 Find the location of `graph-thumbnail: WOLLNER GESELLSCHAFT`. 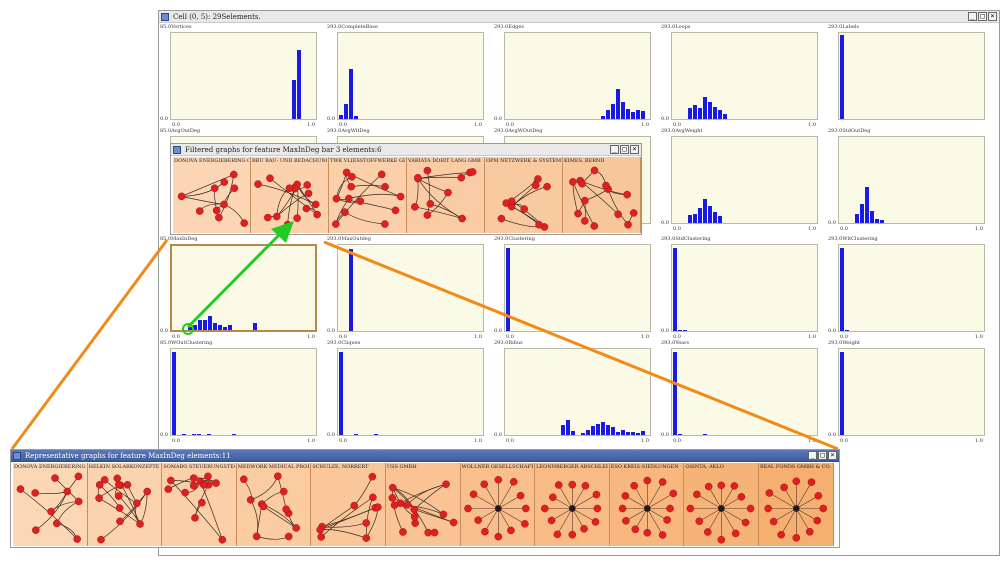

graph-thumbnail: WOLLNER GESELLSCHAFT is located at coordinates (498, 504).